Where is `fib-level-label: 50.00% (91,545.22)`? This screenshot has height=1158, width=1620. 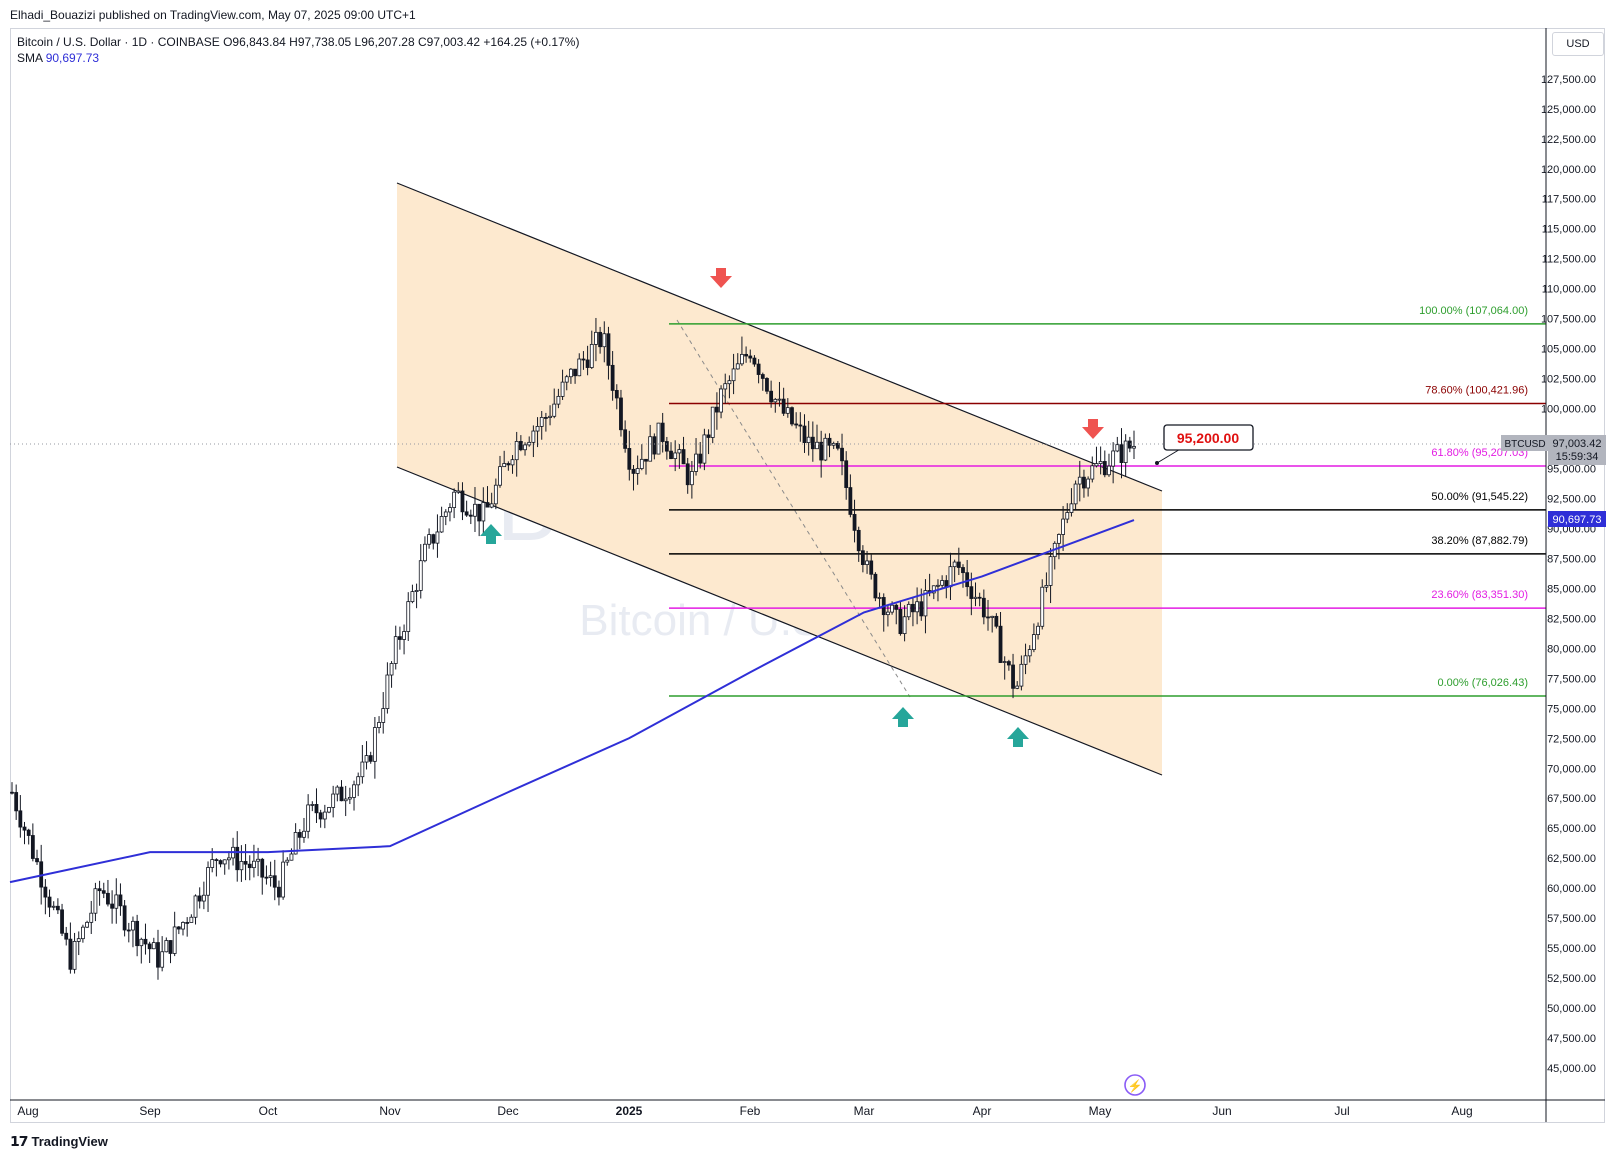
fib-level-label: 50.00% (91,545.22) is located at coordinates (1479, 497).